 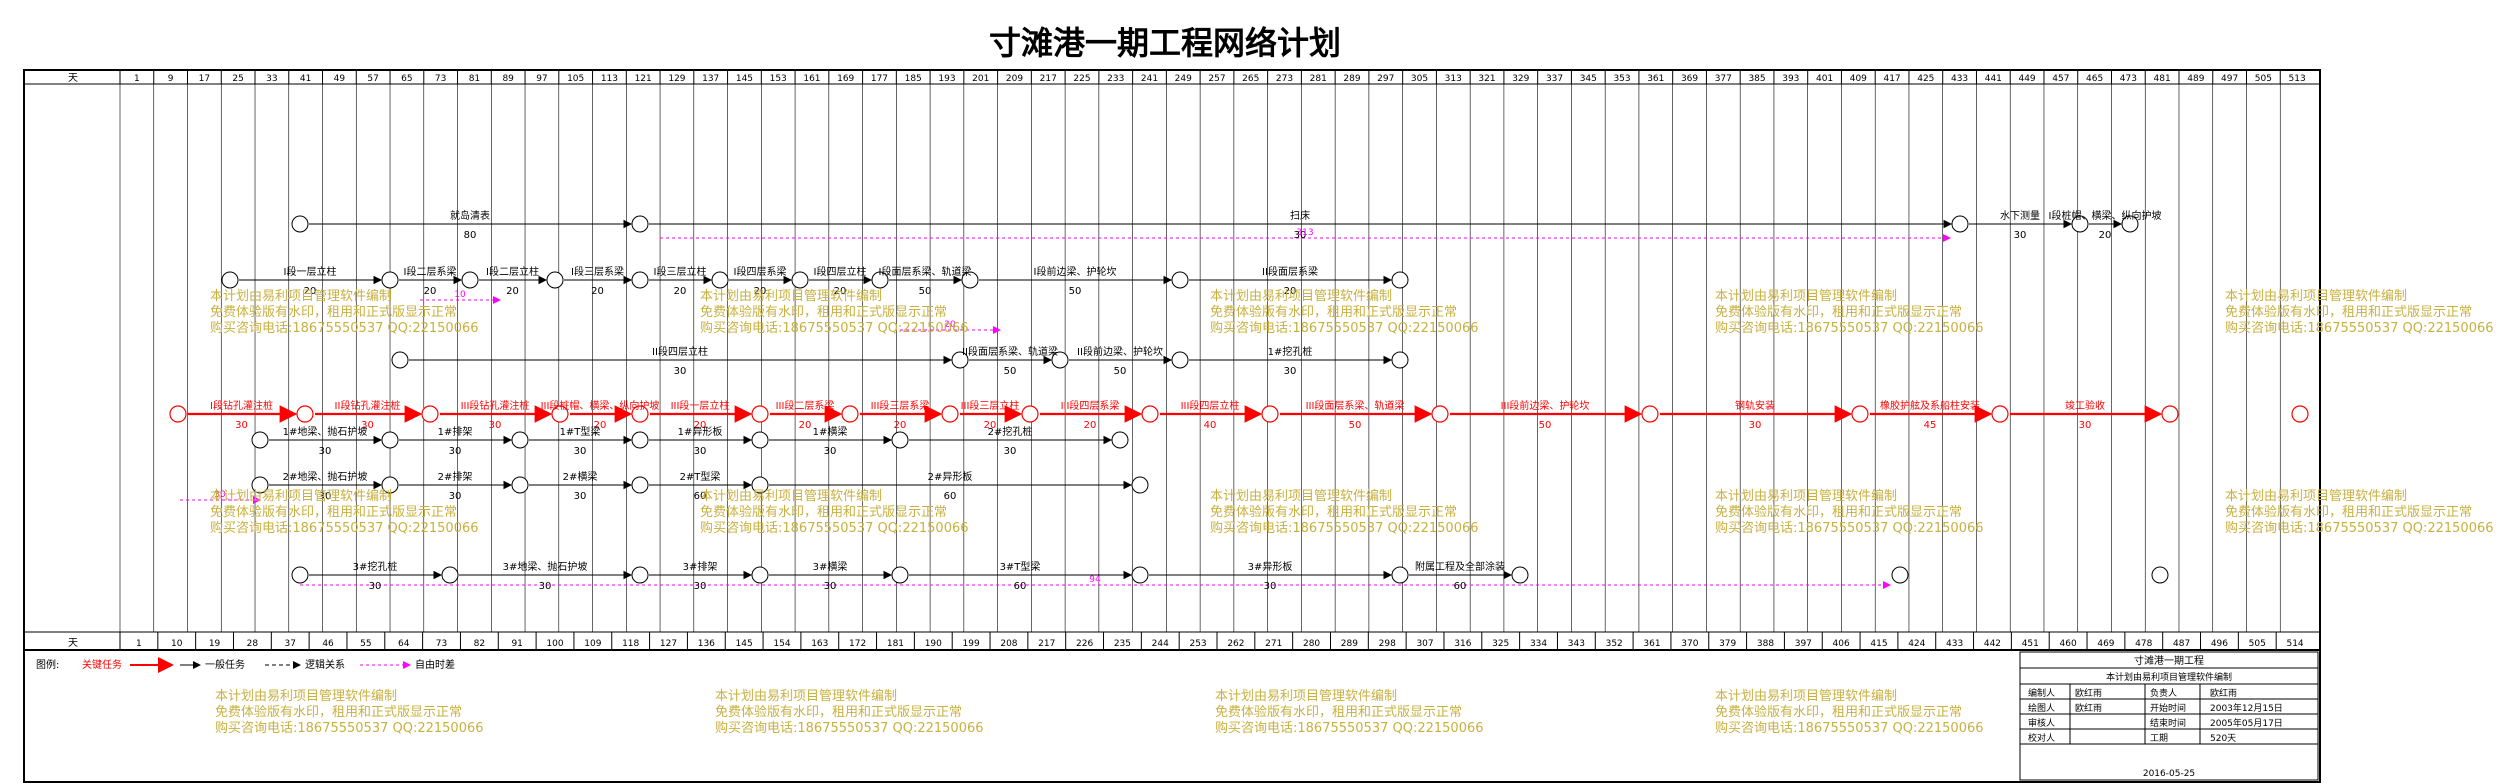 What do you see at coordinates (1891, 79) in the screenshot?
I see `top-tick-label: 417` at bounding box center [1891, 79].